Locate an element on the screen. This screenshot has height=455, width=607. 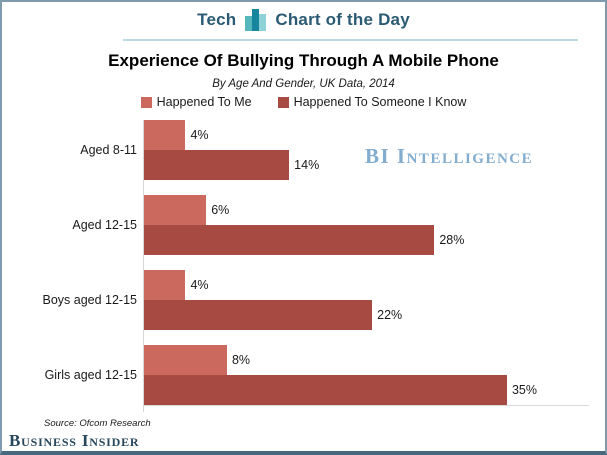
y-axis-line is located at coordinates (143, 266).